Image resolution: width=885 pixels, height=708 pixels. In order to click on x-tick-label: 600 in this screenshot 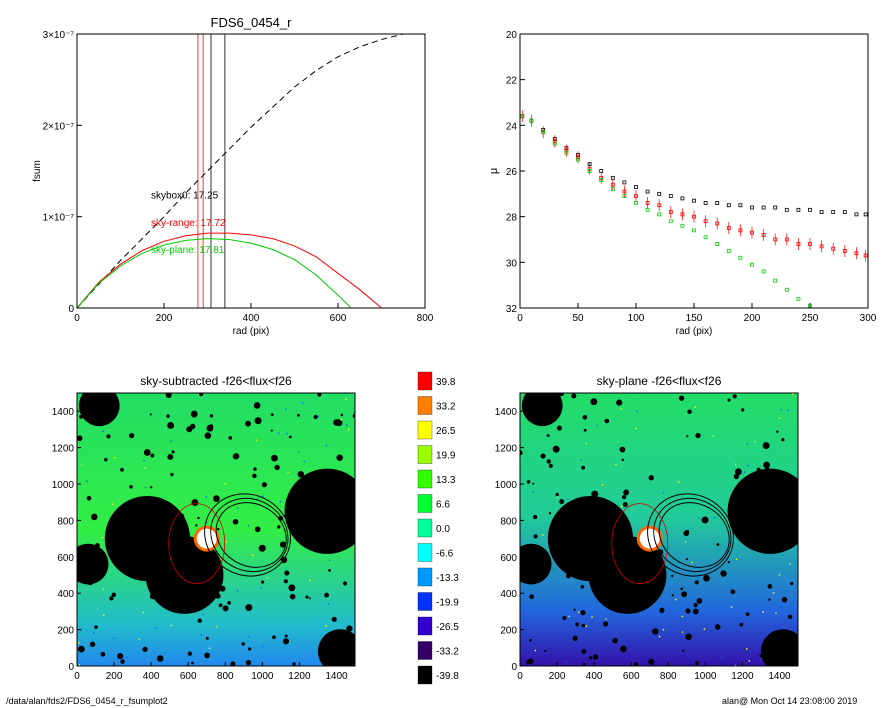, I will do `click(338, 318)`.